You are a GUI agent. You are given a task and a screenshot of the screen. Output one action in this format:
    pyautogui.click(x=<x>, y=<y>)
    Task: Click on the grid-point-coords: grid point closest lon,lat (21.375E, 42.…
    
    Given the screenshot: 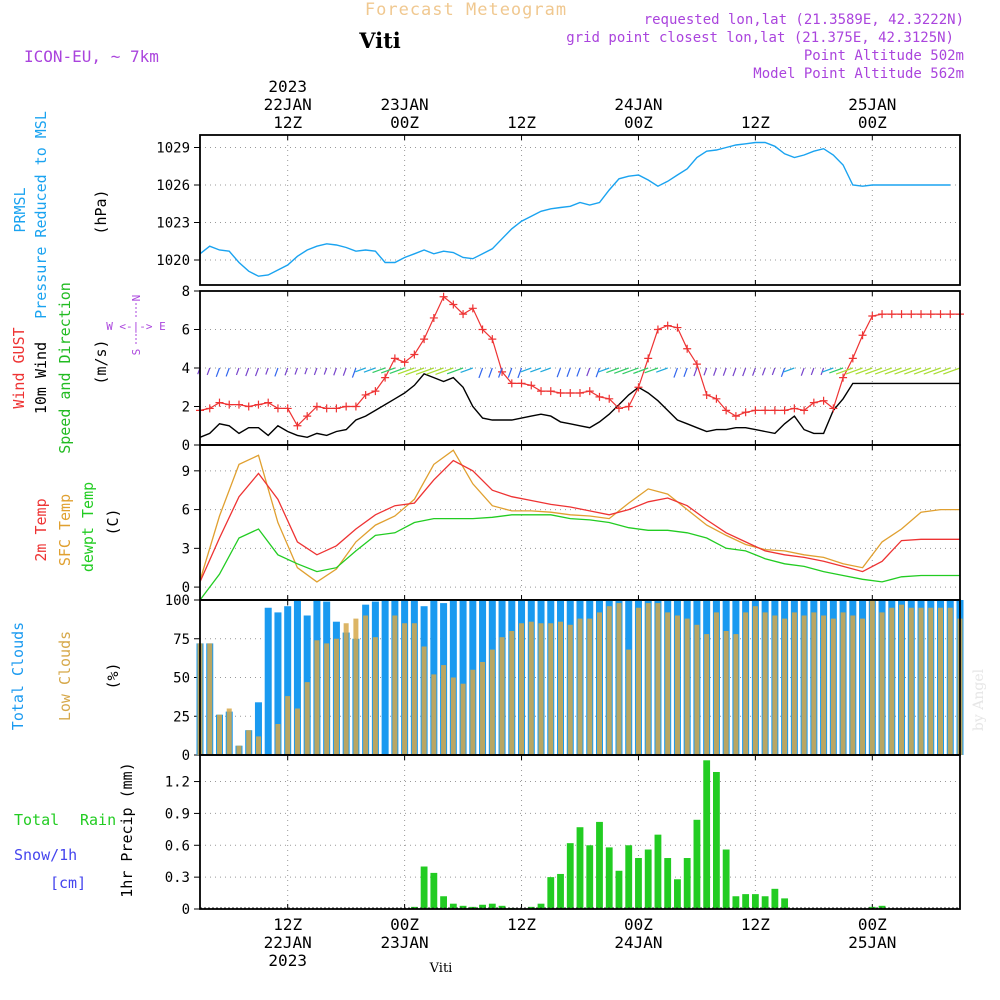 What is the action you would take?
    pyautogui.click(x=760, y=38)
    